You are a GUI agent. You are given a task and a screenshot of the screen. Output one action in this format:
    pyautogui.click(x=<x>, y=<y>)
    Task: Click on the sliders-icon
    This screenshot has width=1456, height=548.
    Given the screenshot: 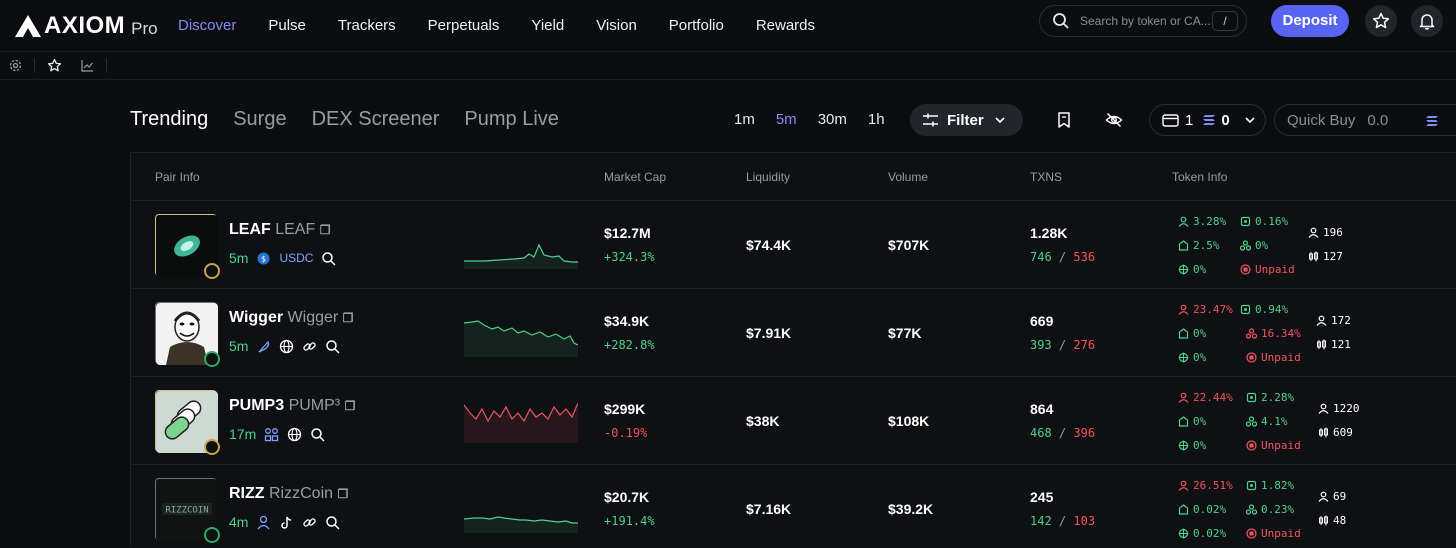 What is the action you would take?
    pyautogui.click(x=930, y=119)
    